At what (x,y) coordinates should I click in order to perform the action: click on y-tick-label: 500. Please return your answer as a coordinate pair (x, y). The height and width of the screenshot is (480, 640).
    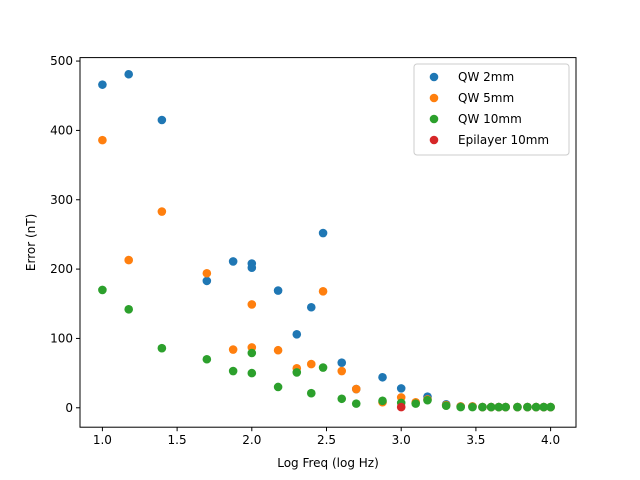
    Looking at the image, I should click on (61, 61).